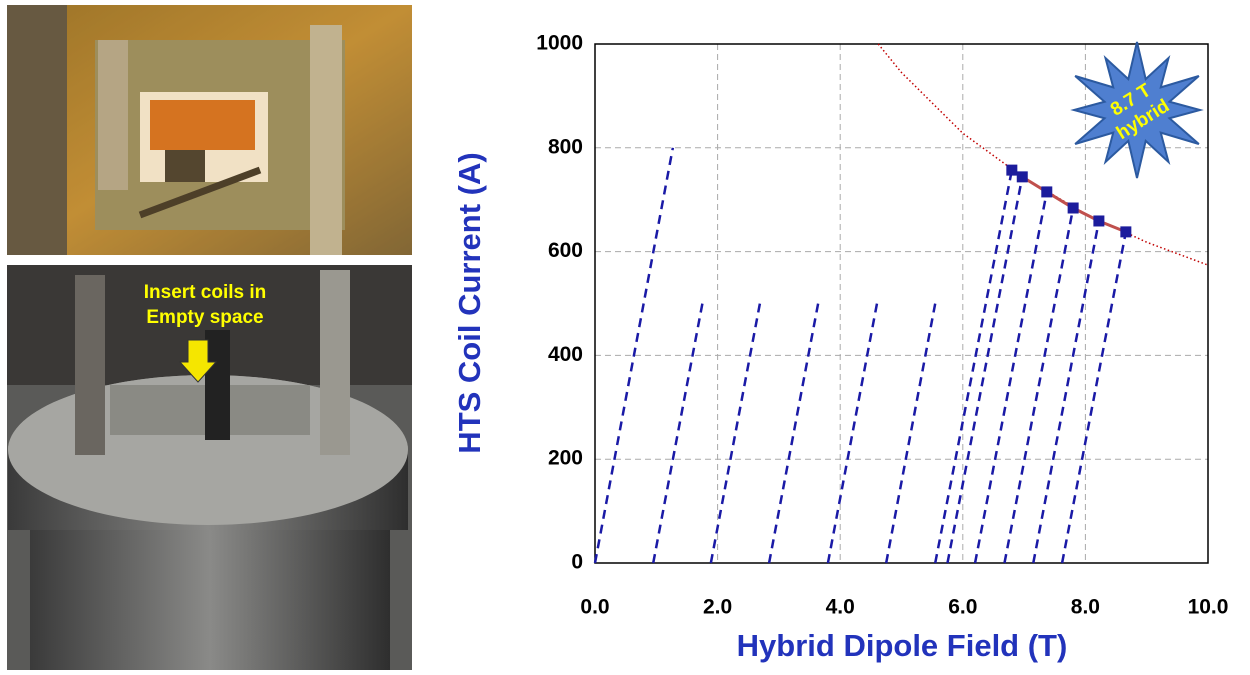 The height and width of the screenshot is (675, 1250). What do you see at coordinates (565, 458) in the screenshot?
I see `y-tick-label: 200` at bounding box center [565, 458].